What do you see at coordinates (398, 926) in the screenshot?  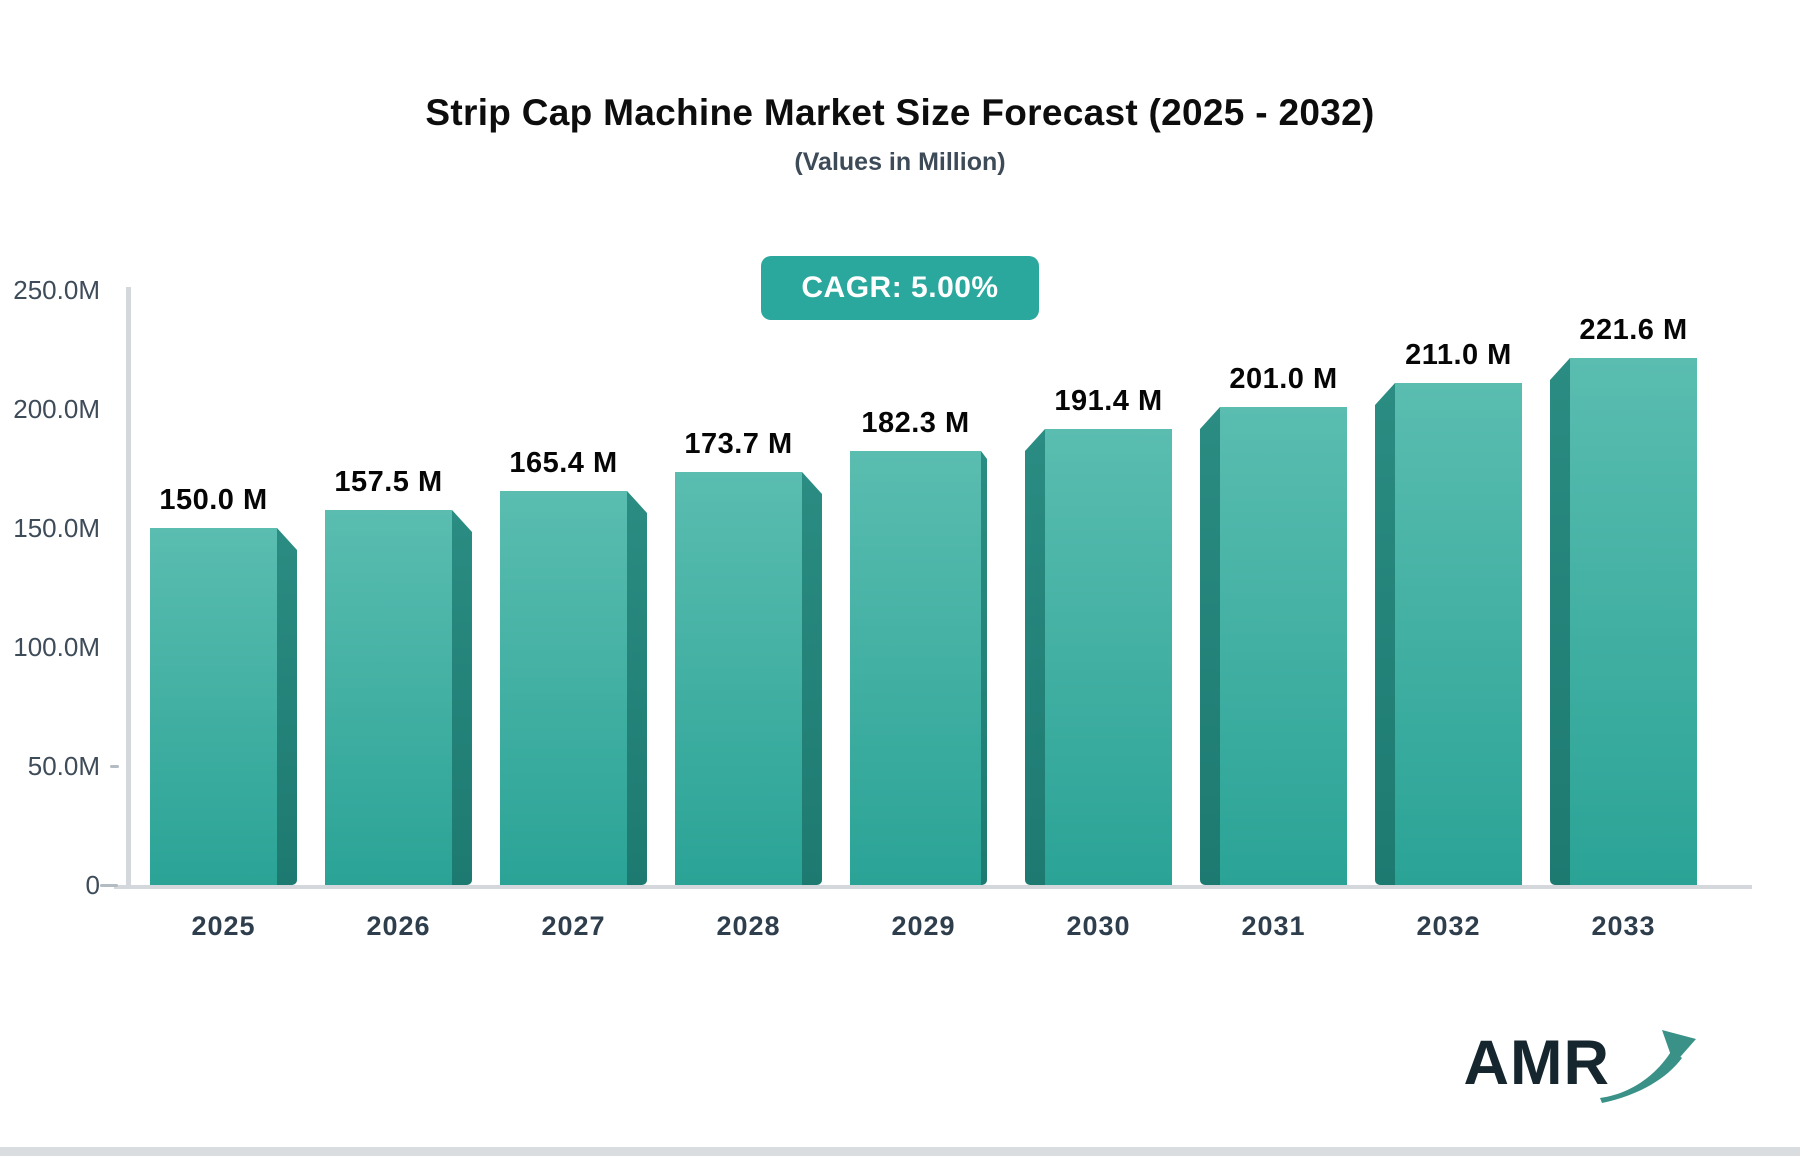 I see `x-axis-label: 2026` at bounding box center [398, 926].